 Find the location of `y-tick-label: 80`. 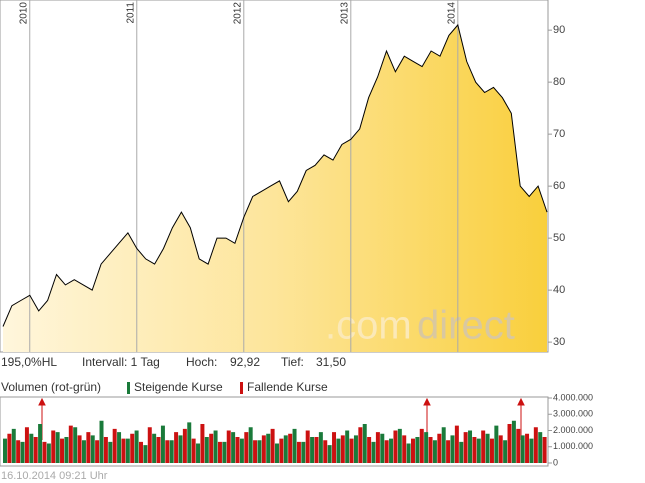

y-tick-label: 80 is located at coordinates (559, 82).